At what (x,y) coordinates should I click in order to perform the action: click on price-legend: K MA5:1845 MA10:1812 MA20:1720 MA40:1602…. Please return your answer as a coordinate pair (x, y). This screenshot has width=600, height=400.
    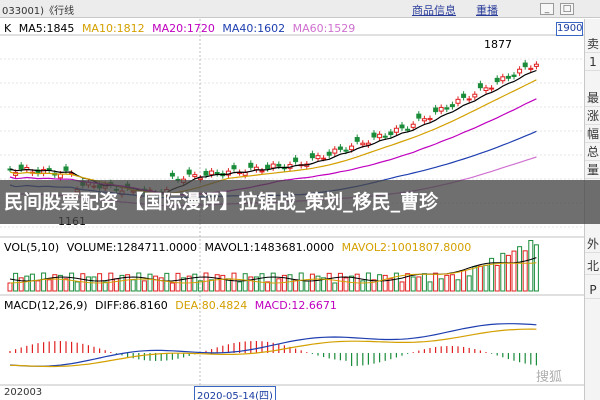
    Looking at the image, I should click on (181, 28).